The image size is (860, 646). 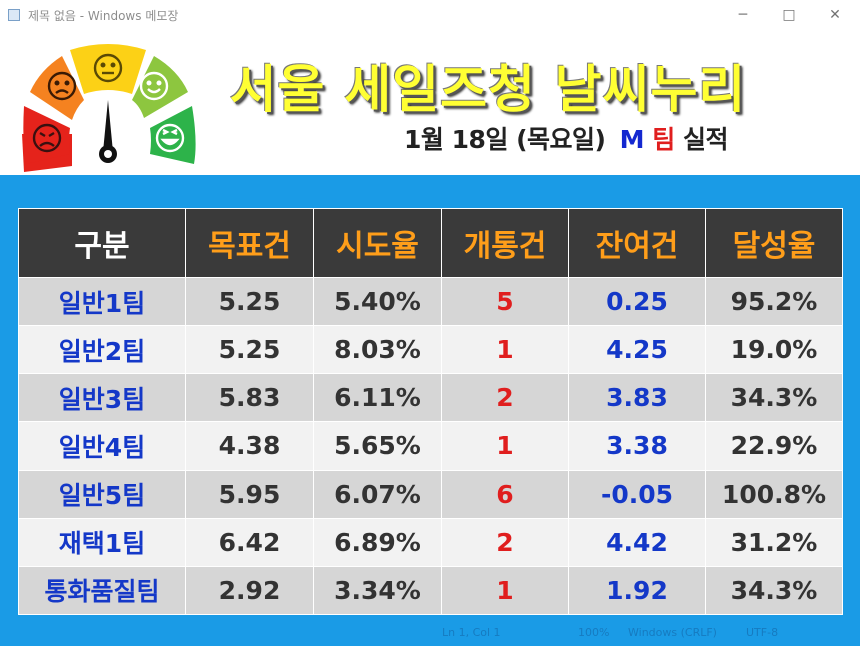 What do you see at coordinates (774, 494) in the screenshot?
I see `achievement-value: 100.8%` at bounding box center [774, 494].